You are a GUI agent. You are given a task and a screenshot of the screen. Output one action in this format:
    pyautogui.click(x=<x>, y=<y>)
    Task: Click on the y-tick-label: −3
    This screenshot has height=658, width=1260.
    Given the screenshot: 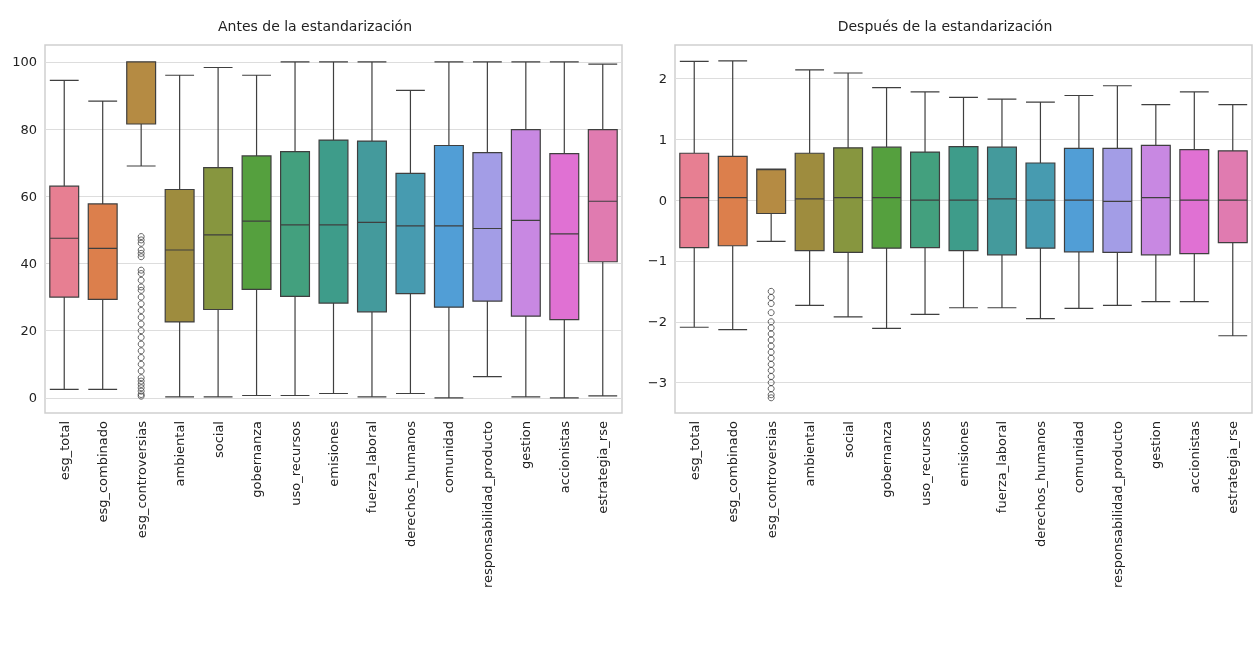 What is the action you would take?
    pyautogui.click(x=657, y=383)
    